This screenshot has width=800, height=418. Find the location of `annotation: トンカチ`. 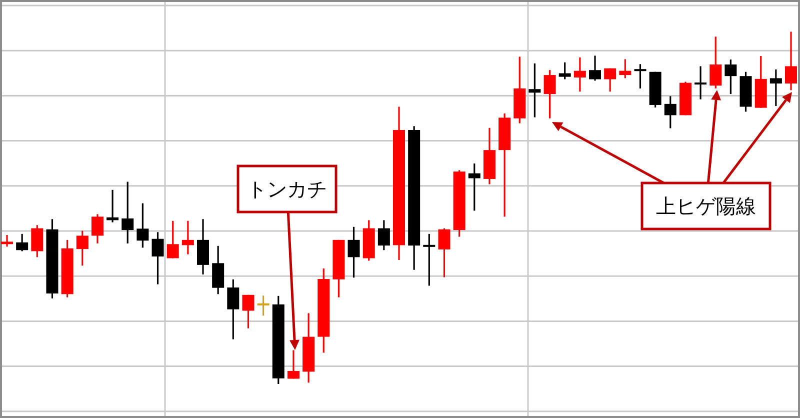

annotation: トンカチ is located at coordinates (287, 189).